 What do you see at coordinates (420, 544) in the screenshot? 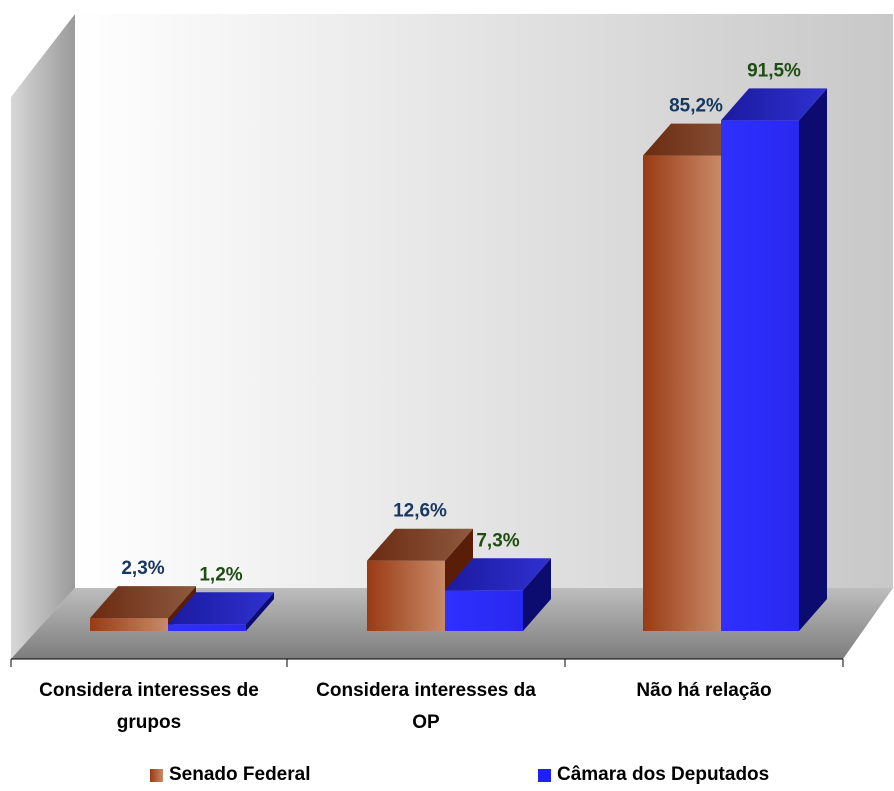
I see `bar-senado-1-top` at bounding box center [420, 544].